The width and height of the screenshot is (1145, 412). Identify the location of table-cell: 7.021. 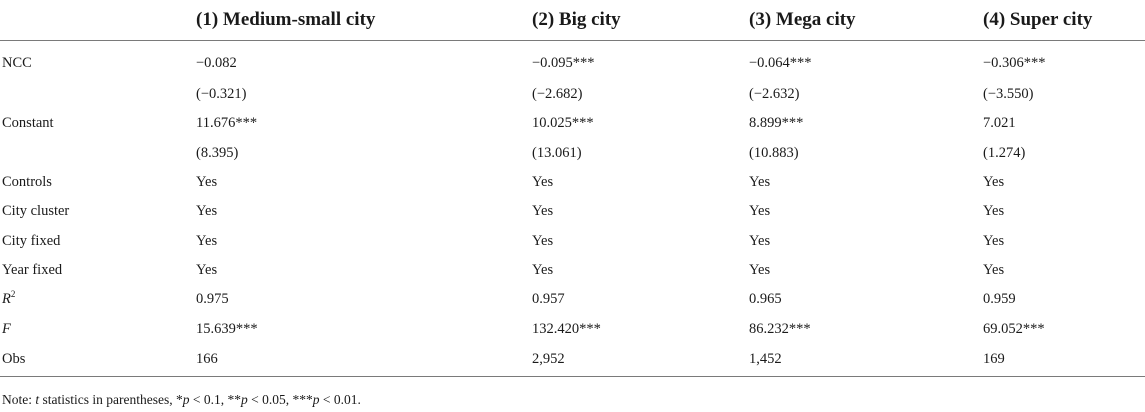
(999, 123).